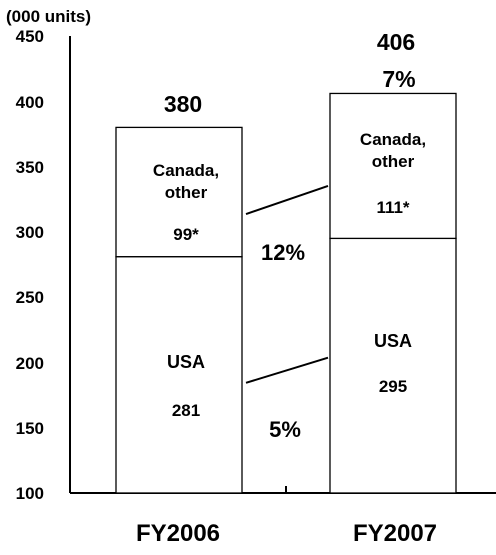  I want to click on segment-value-canada-fy2007: 111*, so click(392, 207).